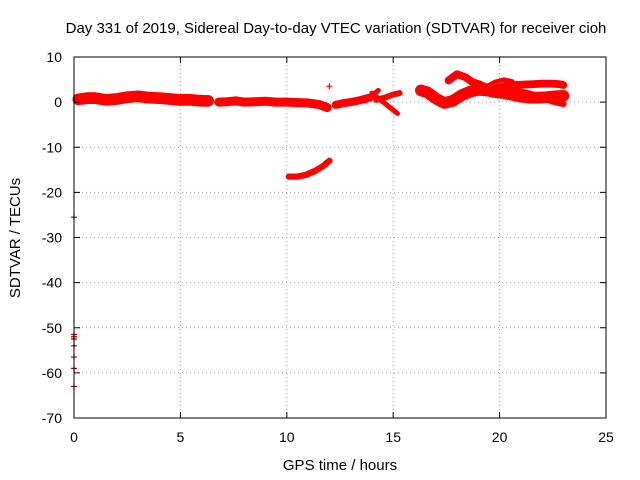 The width and height of the screenshot is (640, 480). What do you see at coordinates (606, 437) in the screenshot?
I see `x-tick-label: 25` at bounding box center [606, 437].